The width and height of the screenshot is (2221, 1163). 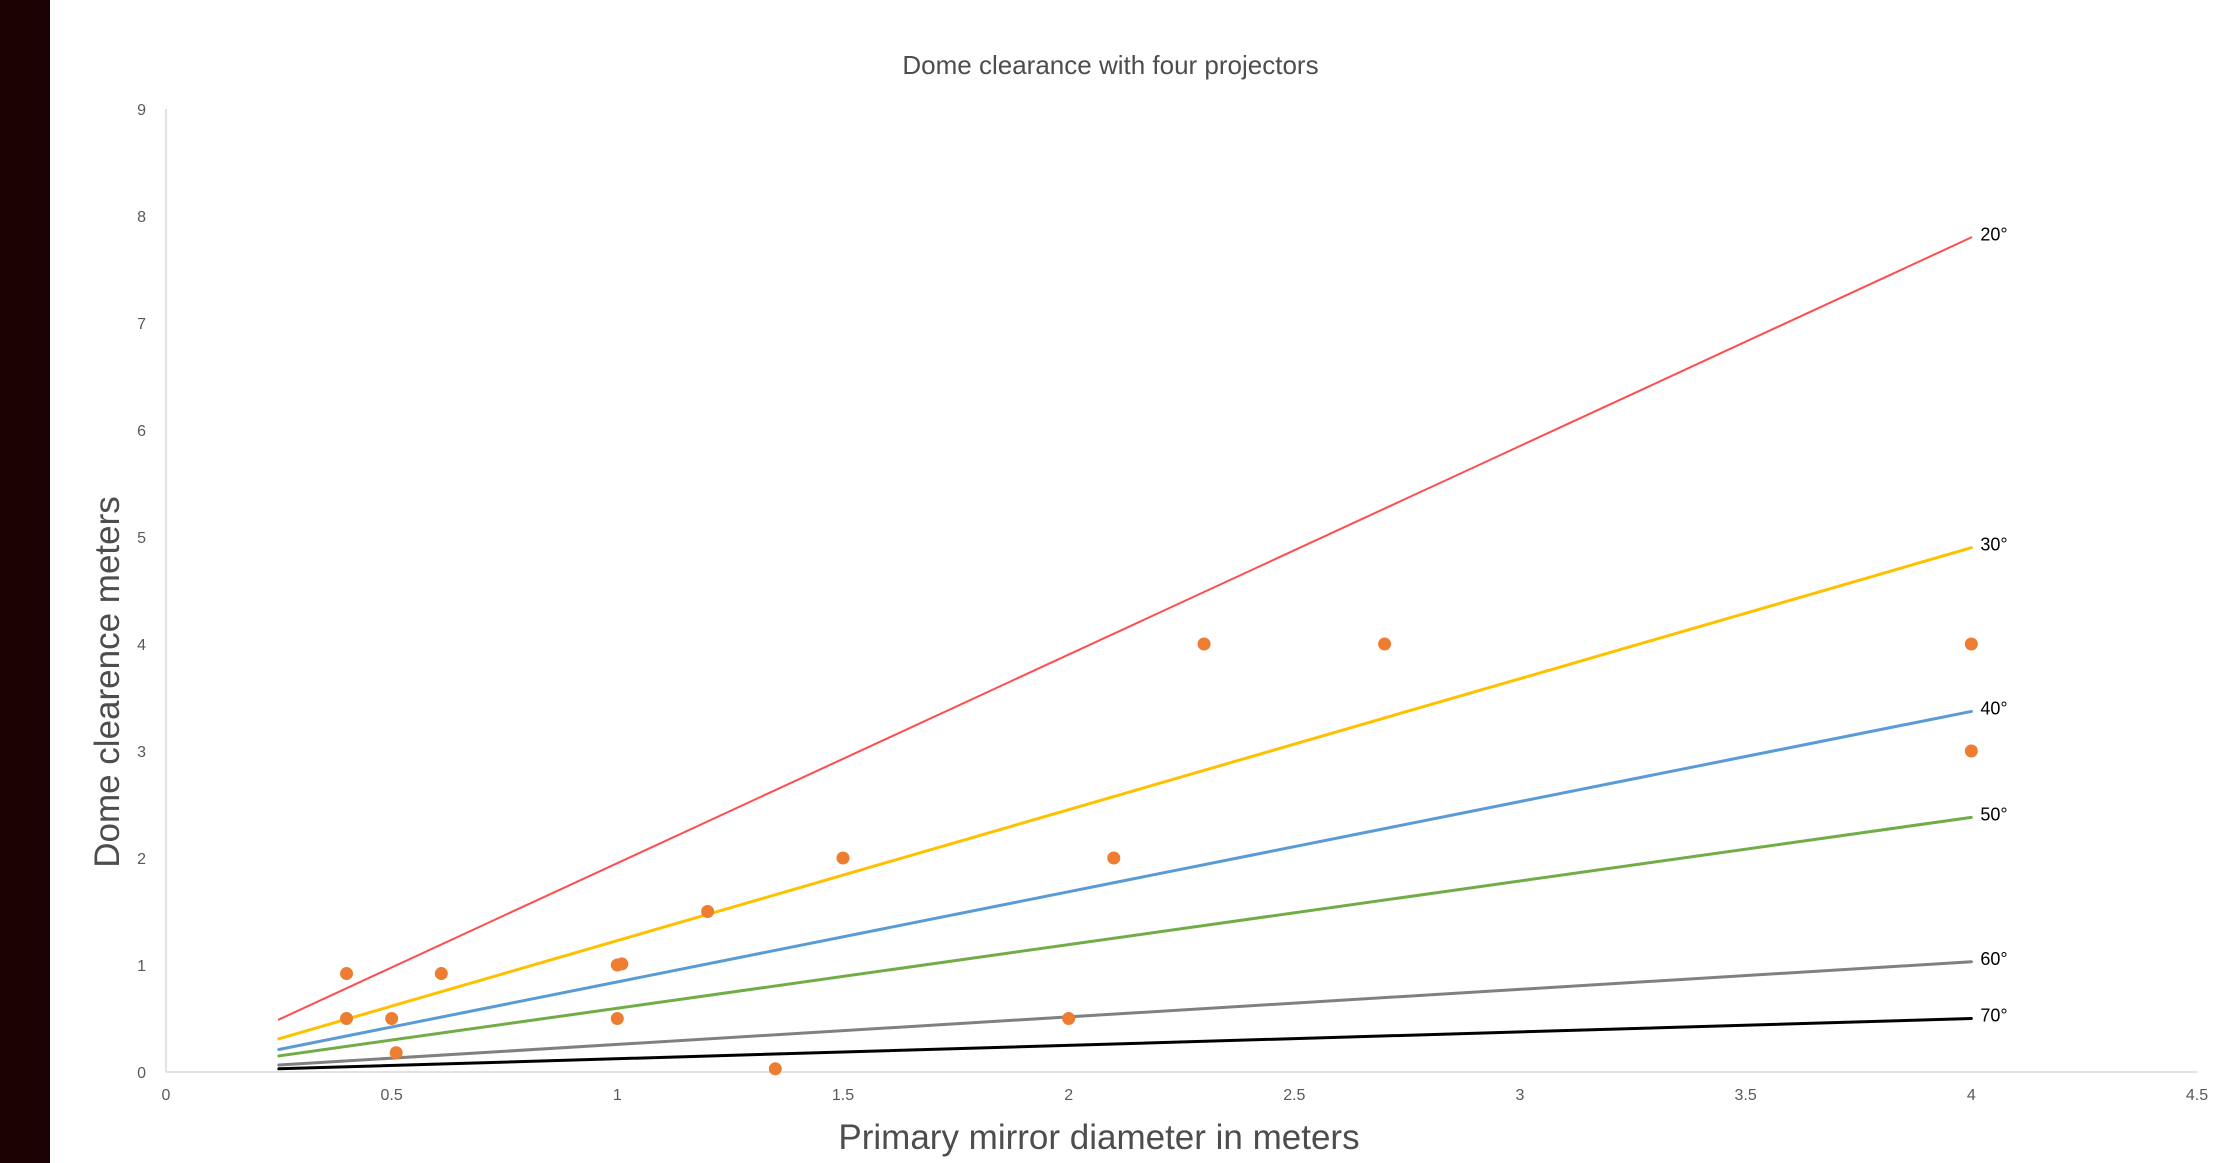 What do you see at coordinates (141, 217) in the screenshot?
I see `y-tick-label: 8` at bounding box center [141, 217].